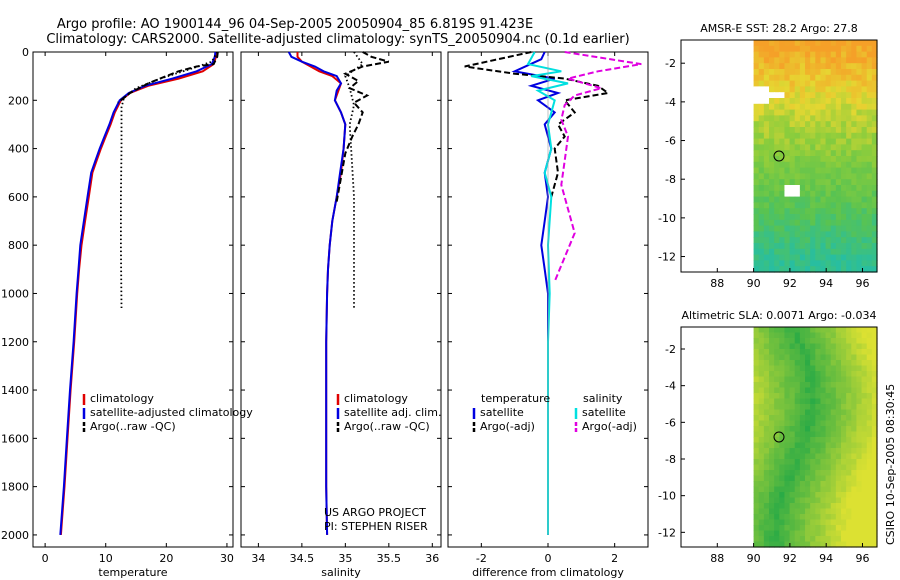  What do you see at coordinates (670, 349) in the screenshot?
I see `sla_map-ytick-label: -2` at bounding box center [670, 349].